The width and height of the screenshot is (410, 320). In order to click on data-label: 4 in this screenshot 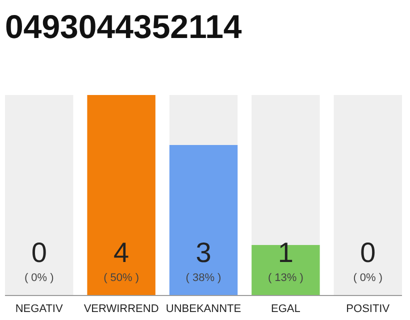, I will do `click(122, 252)`.